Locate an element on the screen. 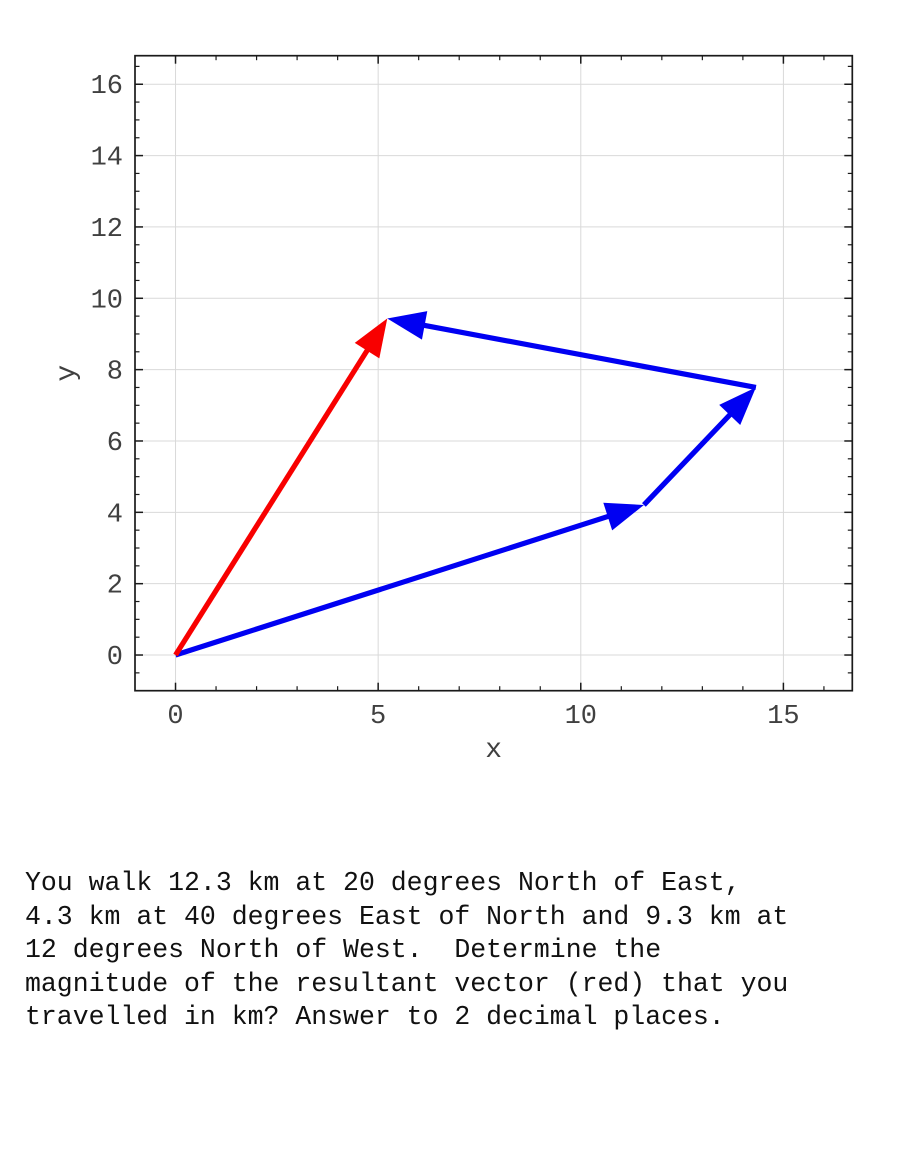 Image resolution: width=900 pixels, height=1149 pixels. arrowhead-resultant-red is located at coordinates (371, 338).